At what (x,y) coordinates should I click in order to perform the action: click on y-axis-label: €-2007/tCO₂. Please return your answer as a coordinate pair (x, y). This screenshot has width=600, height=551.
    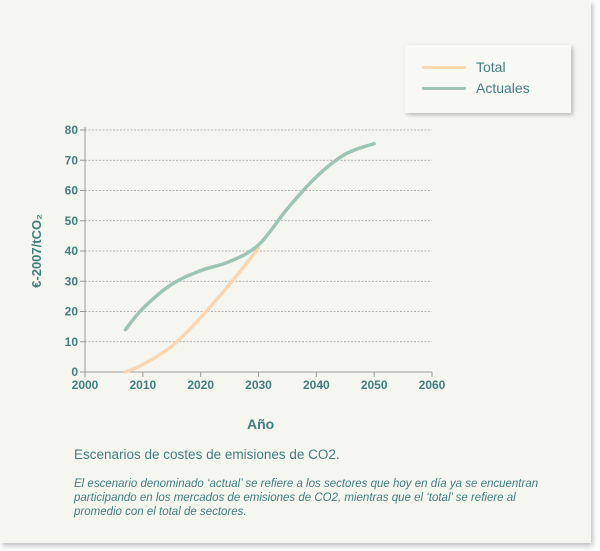
    Looking at the image, I should click on (36, 251).